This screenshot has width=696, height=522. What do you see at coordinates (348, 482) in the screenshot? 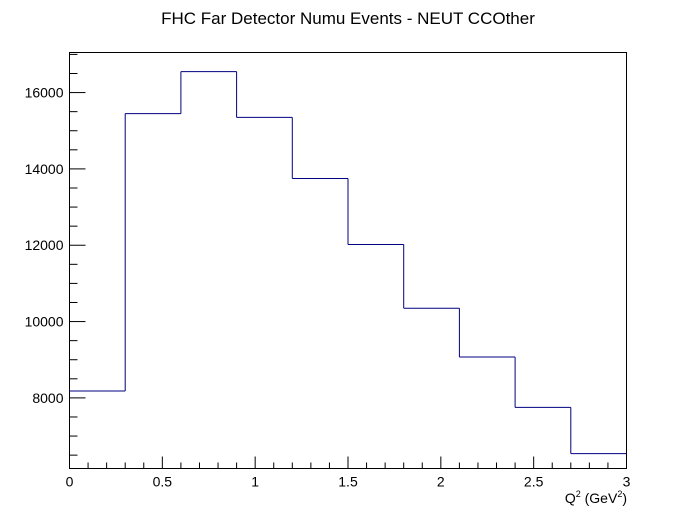
I see `x-tick-label: 1.5` at bounding box center [348, 482].